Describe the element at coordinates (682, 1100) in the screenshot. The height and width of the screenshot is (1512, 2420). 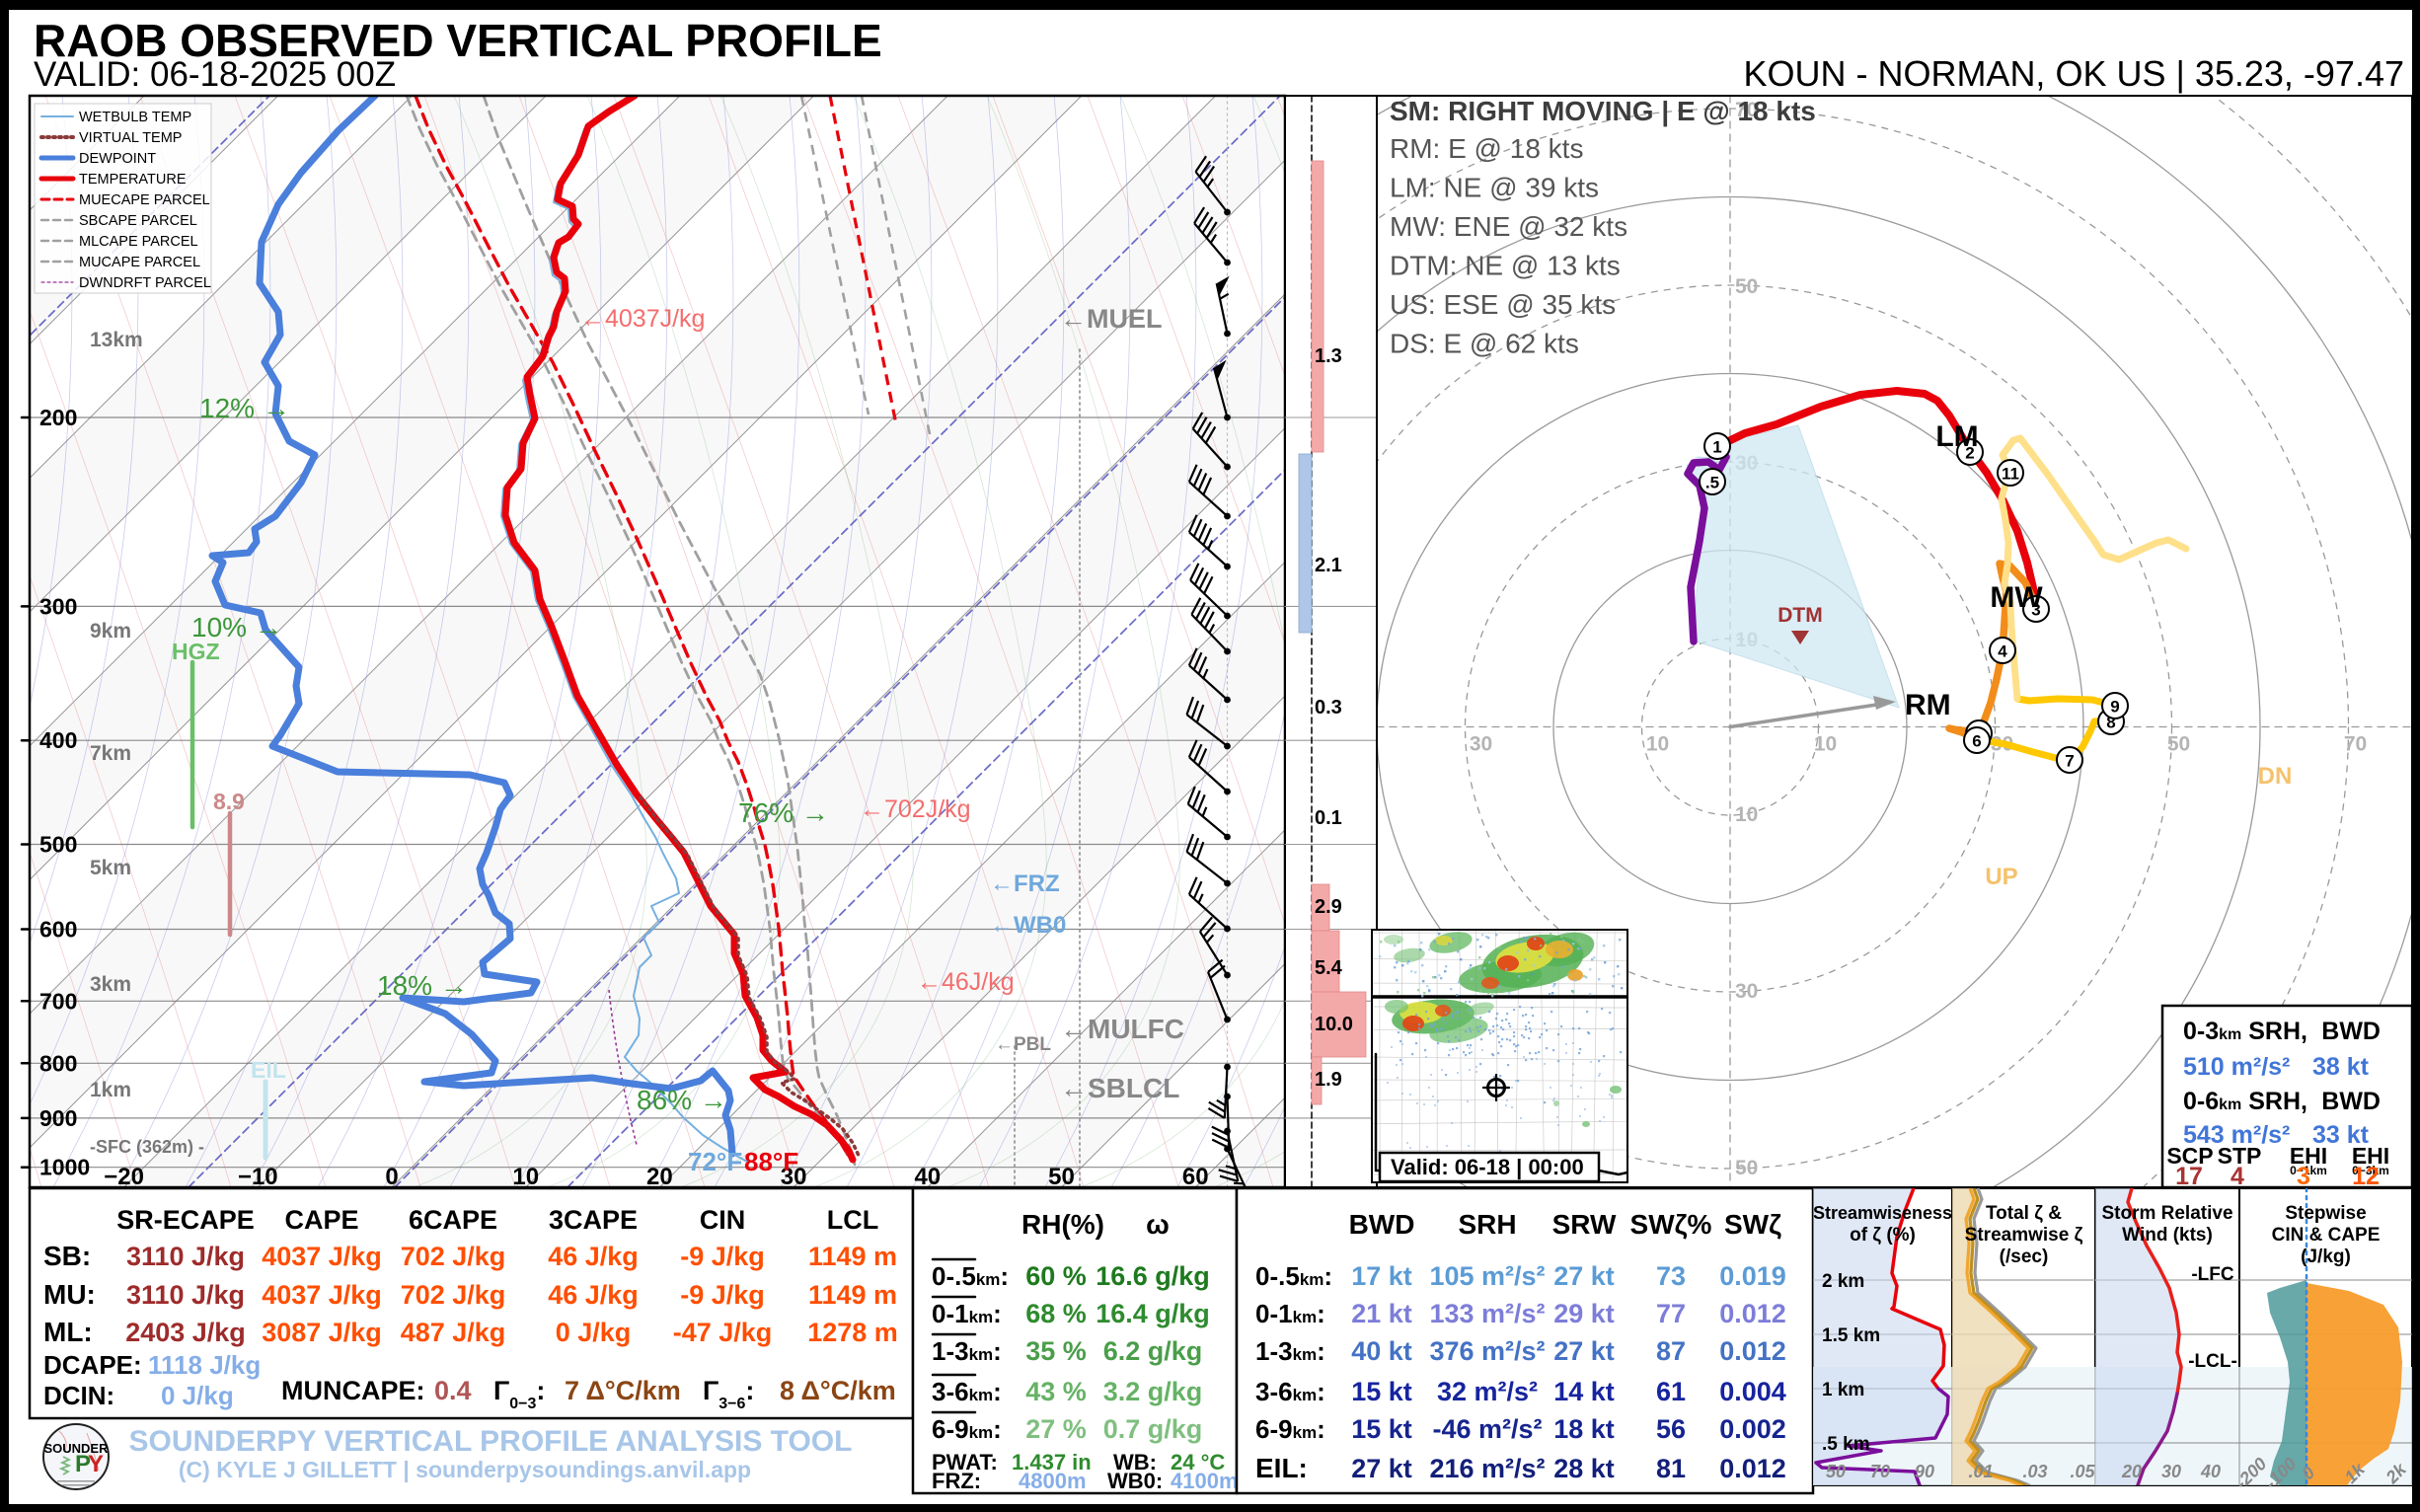
I see `svg-text: 86% →` at that location.